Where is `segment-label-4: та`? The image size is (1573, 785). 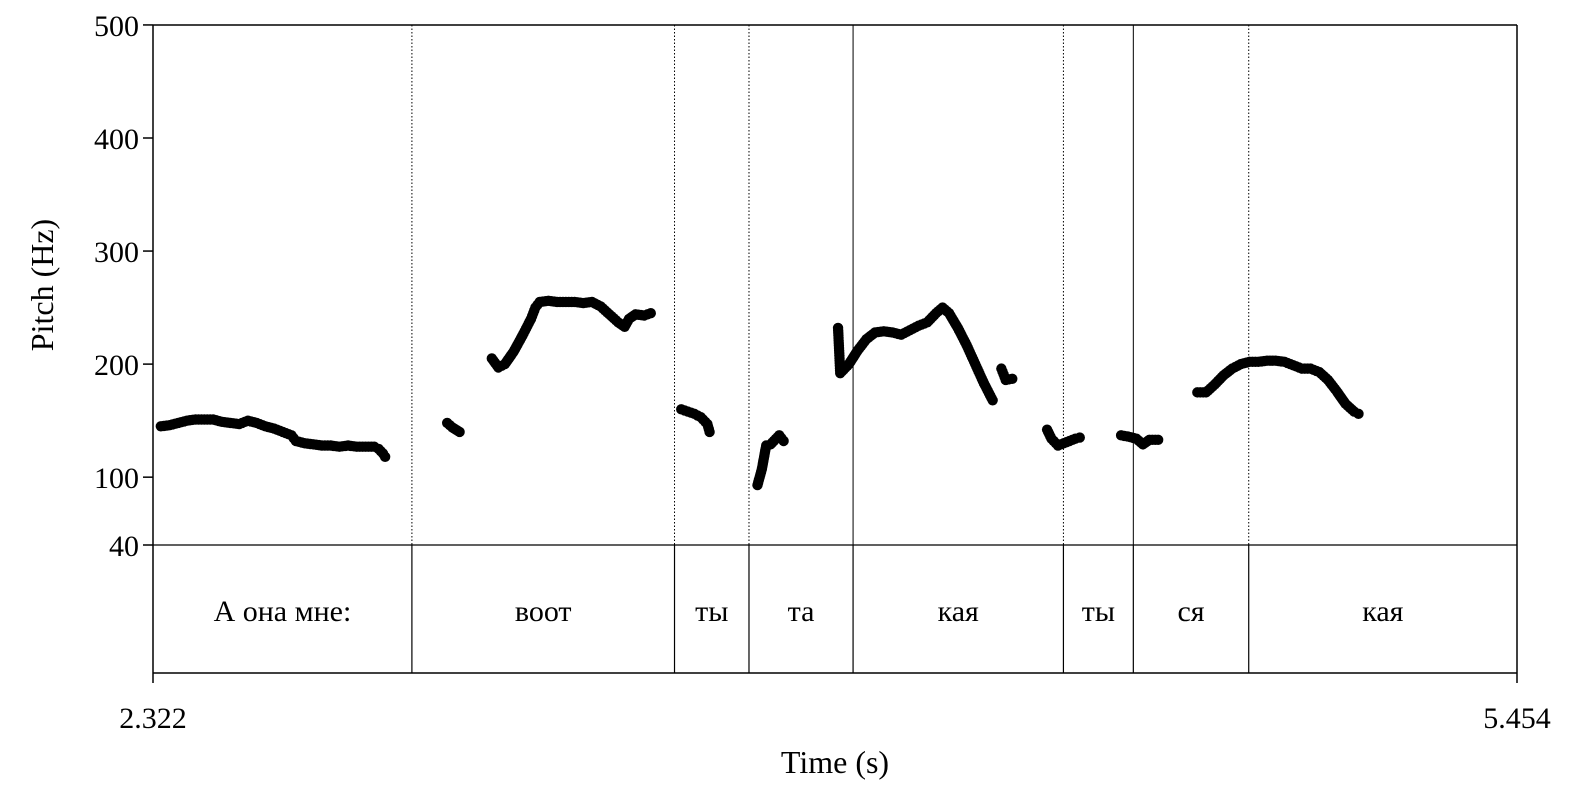
segment-label-4: та is located at coordinates (801, 611).